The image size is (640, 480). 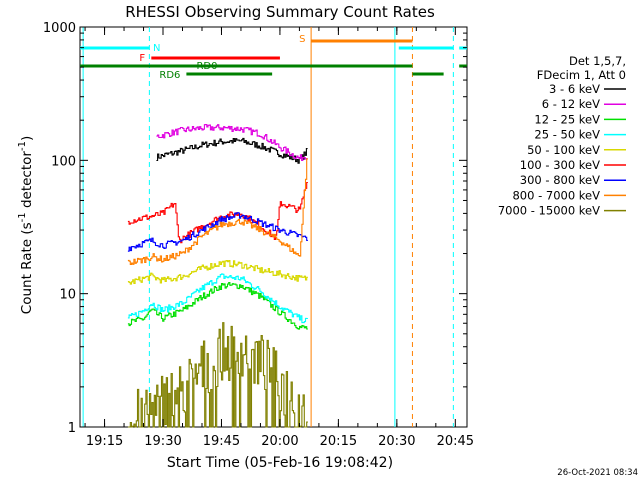 I want to click on y-axis-label-exp1: -1, so click(x=22, y=217).